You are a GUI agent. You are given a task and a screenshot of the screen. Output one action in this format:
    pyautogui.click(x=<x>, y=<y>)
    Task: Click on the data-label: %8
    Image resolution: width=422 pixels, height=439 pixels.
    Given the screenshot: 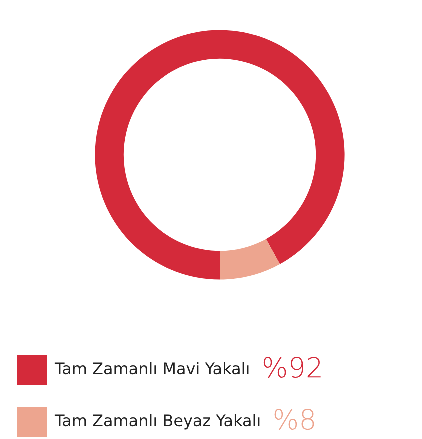 What is the action you would take?
    pyautogui.click(x=294, y=419)
    